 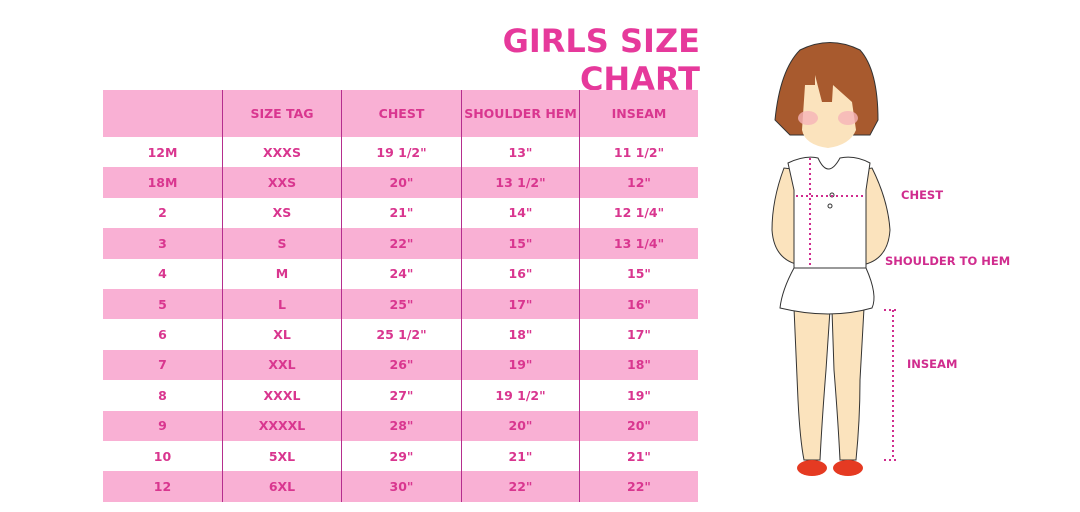 What do you see at coordinates (162, 274) in the screenshot?
I see `table-cell: 4` at bounding box center [162, 274].